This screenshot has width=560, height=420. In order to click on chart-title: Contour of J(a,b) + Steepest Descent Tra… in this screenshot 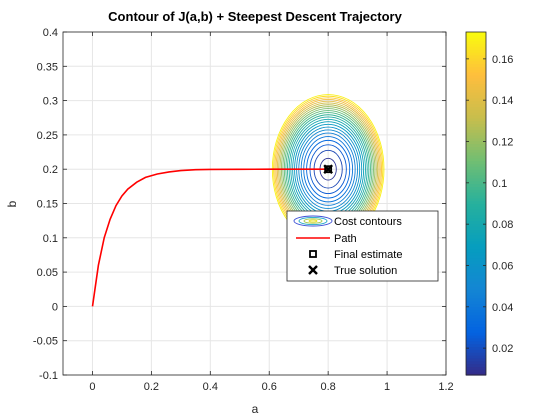, I will do `click(255, 16)`.